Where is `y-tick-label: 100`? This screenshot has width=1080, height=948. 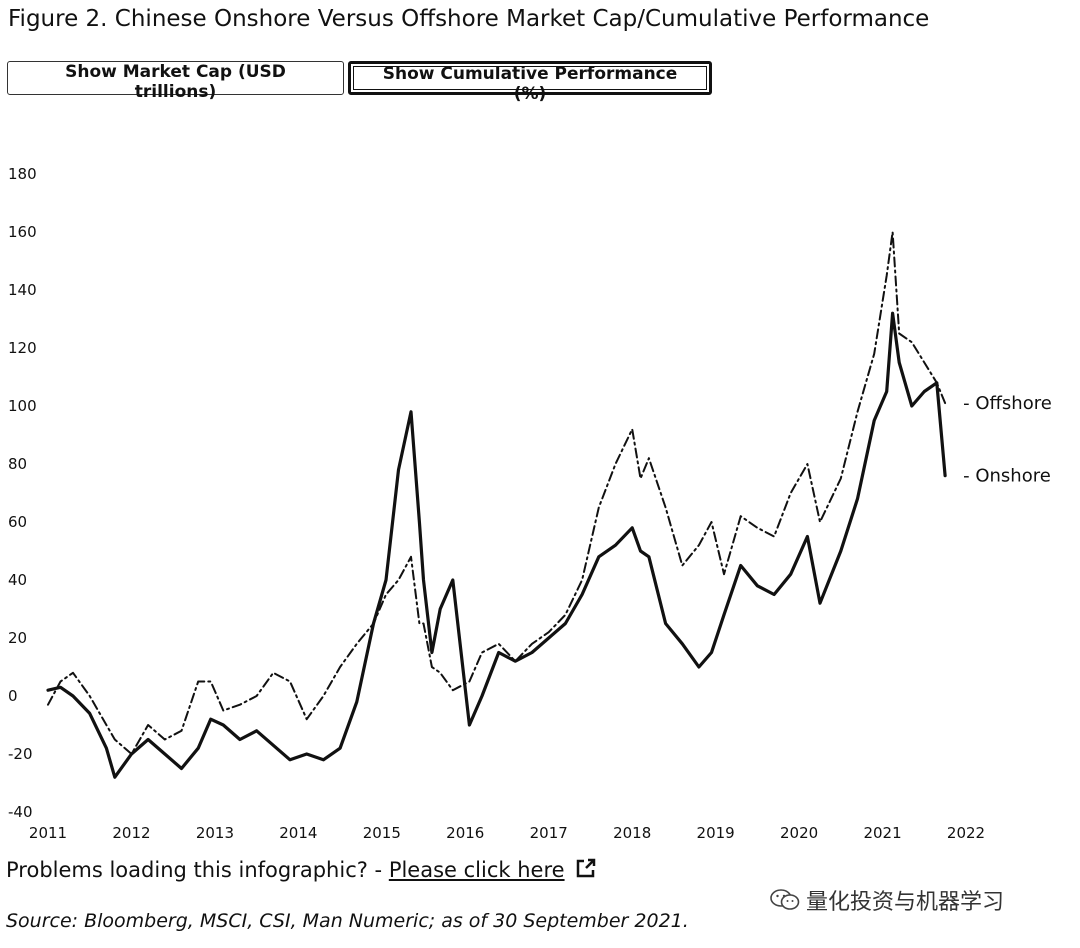
y-tick-label: 100 is located at coordinates (22, 406).